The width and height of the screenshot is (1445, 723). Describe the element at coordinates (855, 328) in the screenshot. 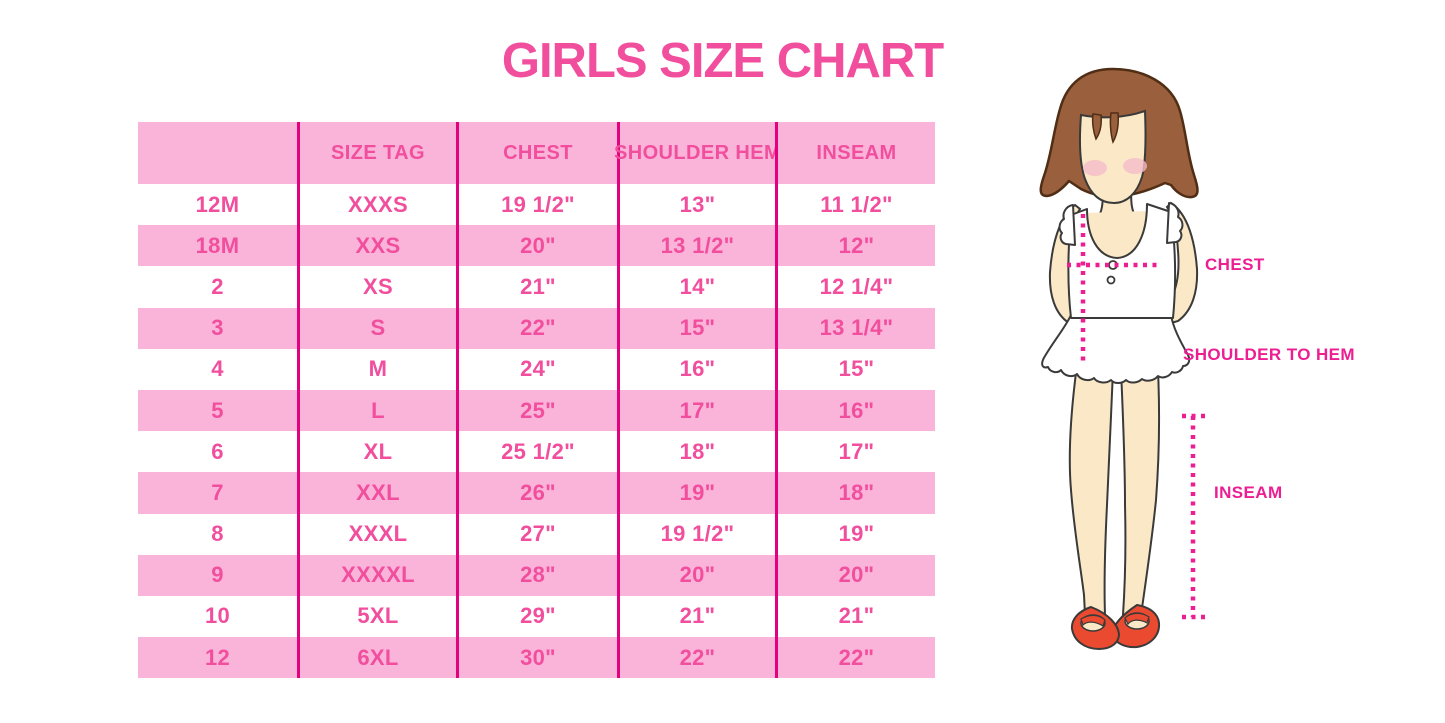

I see `table-cell: 13 1/4"` at that location.